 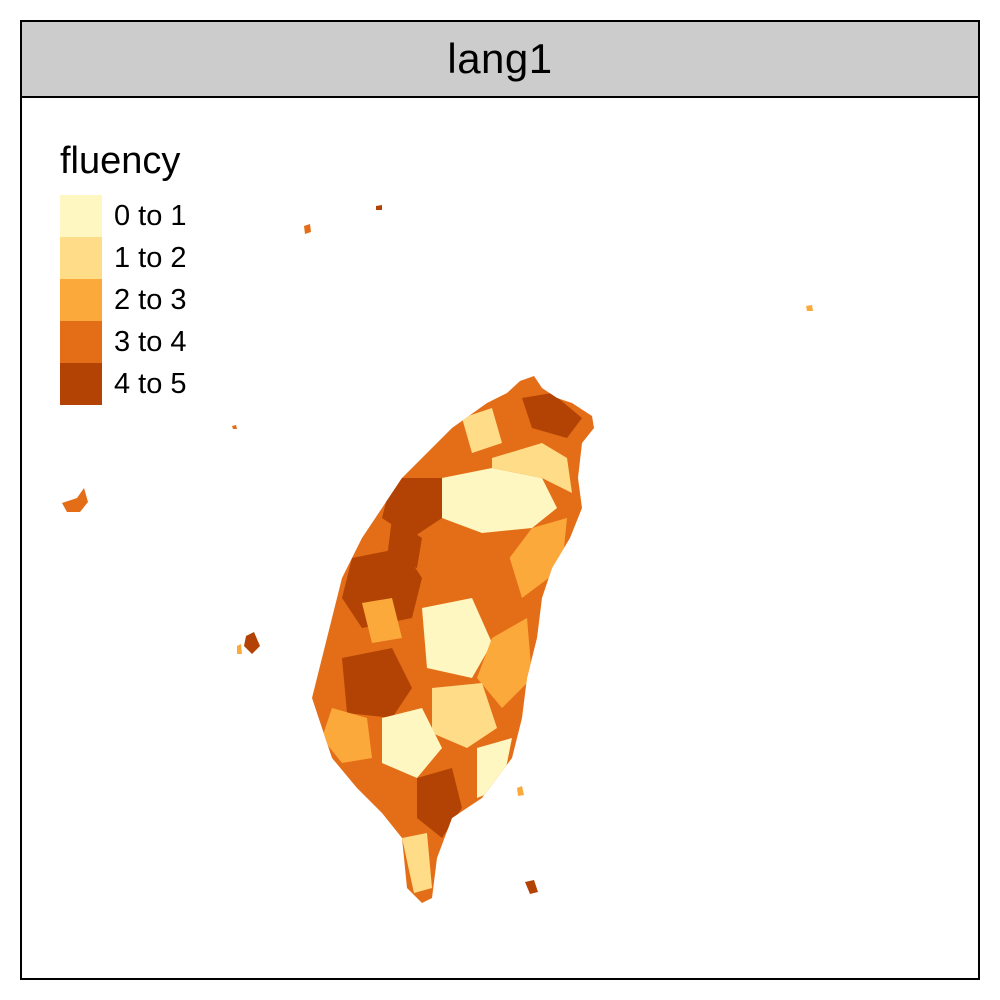 I want to click on legend-label: 2 to 3, so click(x=150, y=299).